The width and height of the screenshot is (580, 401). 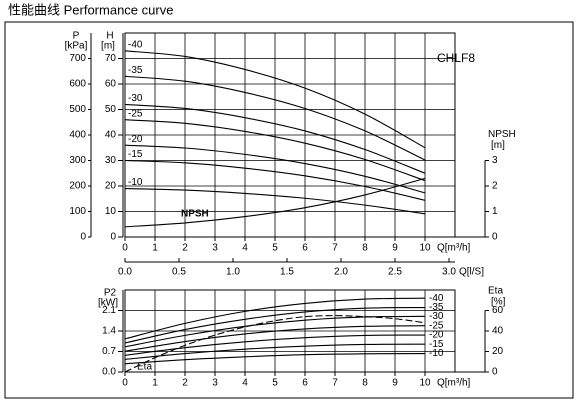 What do you see at coordinates (125, 272) in the screenshot?
I see `x2-tick-label: 0.0` at bounding box center [125, 272].